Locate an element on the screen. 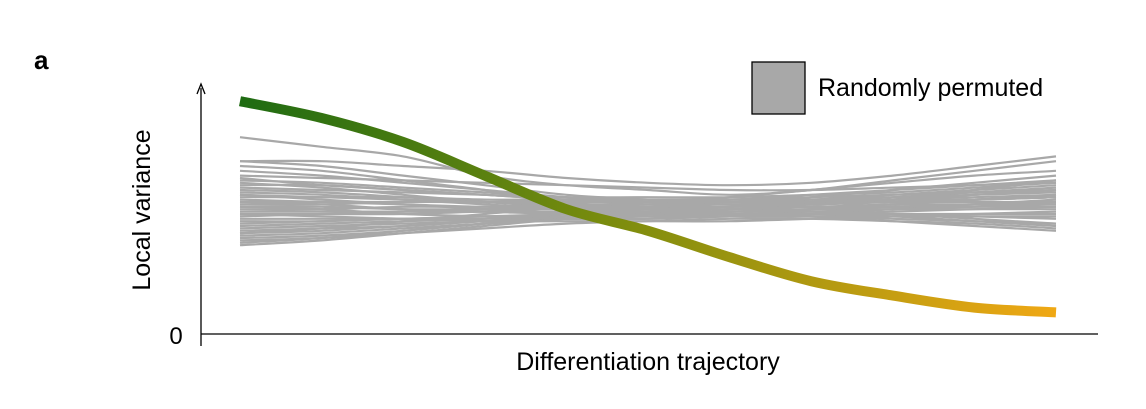  y-axis-arrow-icon is located at coordinates (201, 88).